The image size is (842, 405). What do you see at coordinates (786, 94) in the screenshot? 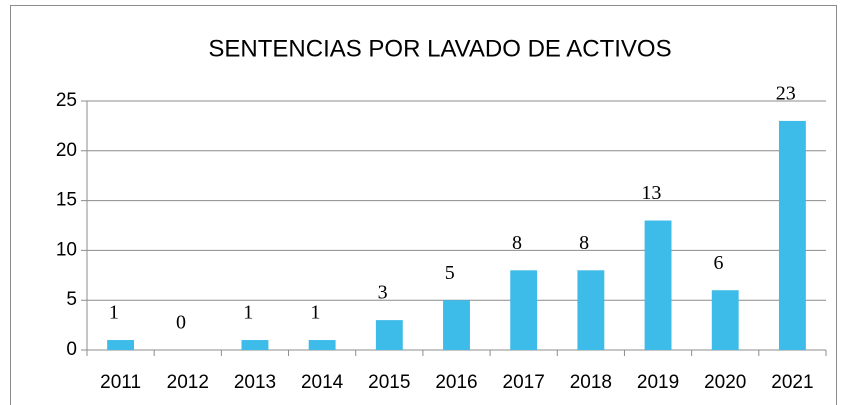
I see `data-label: 23` at bounding box center [786, 94].